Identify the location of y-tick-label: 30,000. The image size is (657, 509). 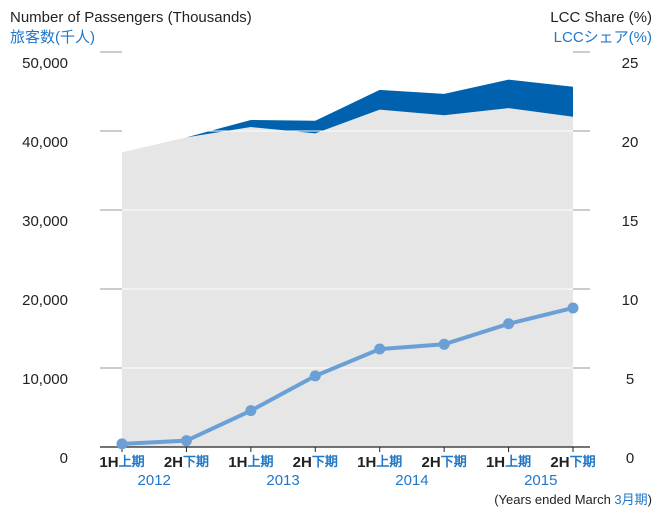
(45, 221).